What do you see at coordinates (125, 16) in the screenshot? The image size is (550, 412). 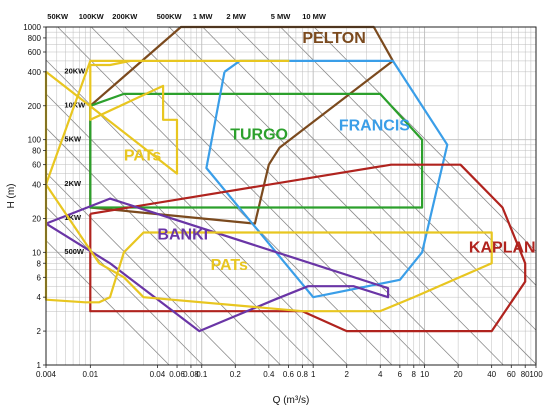 I see `power-line-label: 200KW` at bounding box center [125, 16].